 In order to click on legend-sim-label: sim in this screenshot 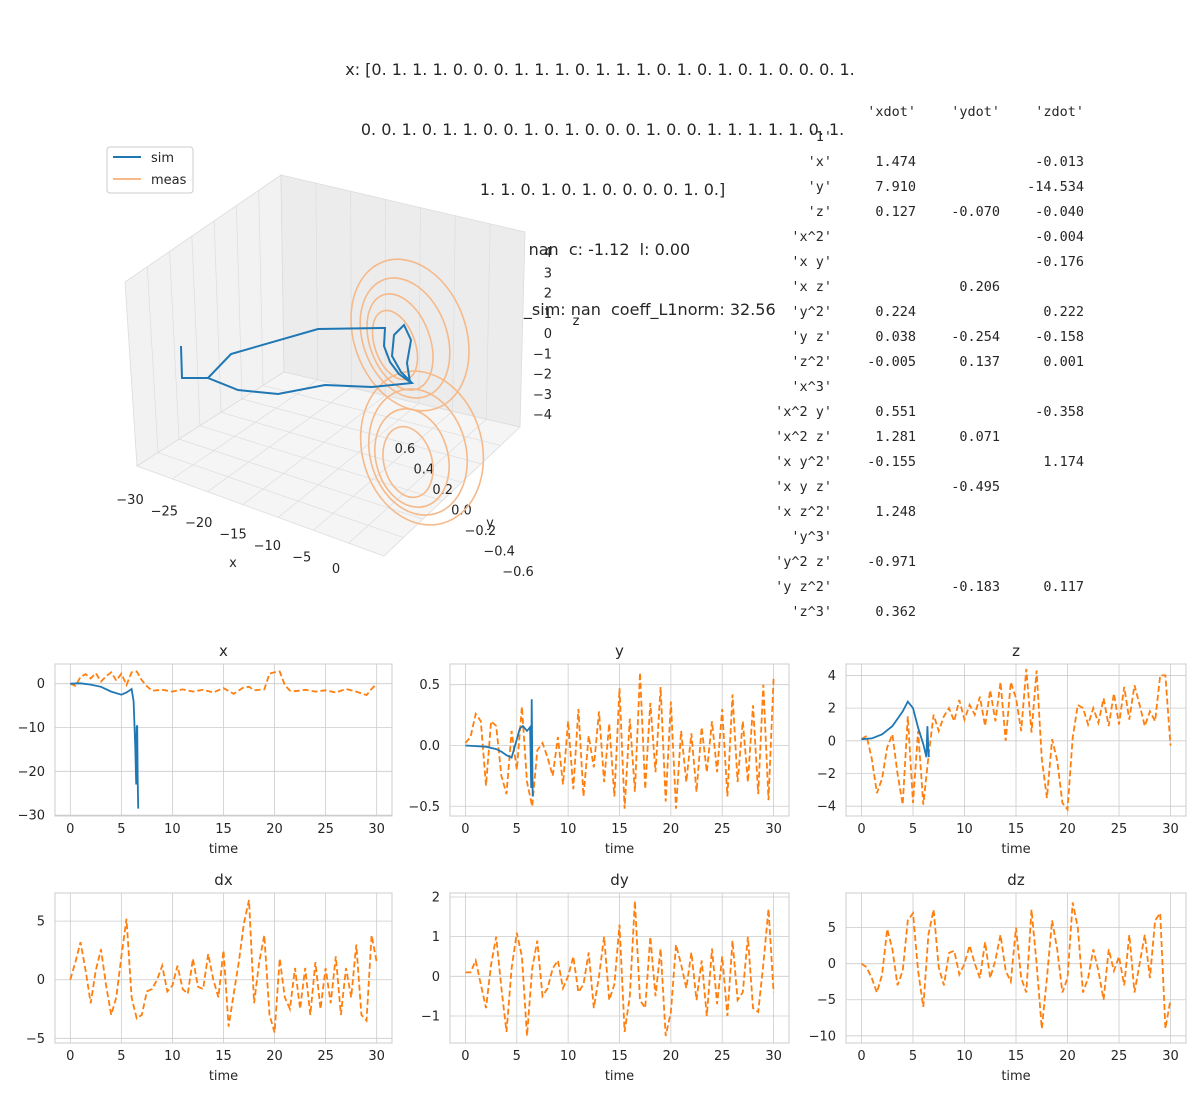, I will do `click(162, 158)`.